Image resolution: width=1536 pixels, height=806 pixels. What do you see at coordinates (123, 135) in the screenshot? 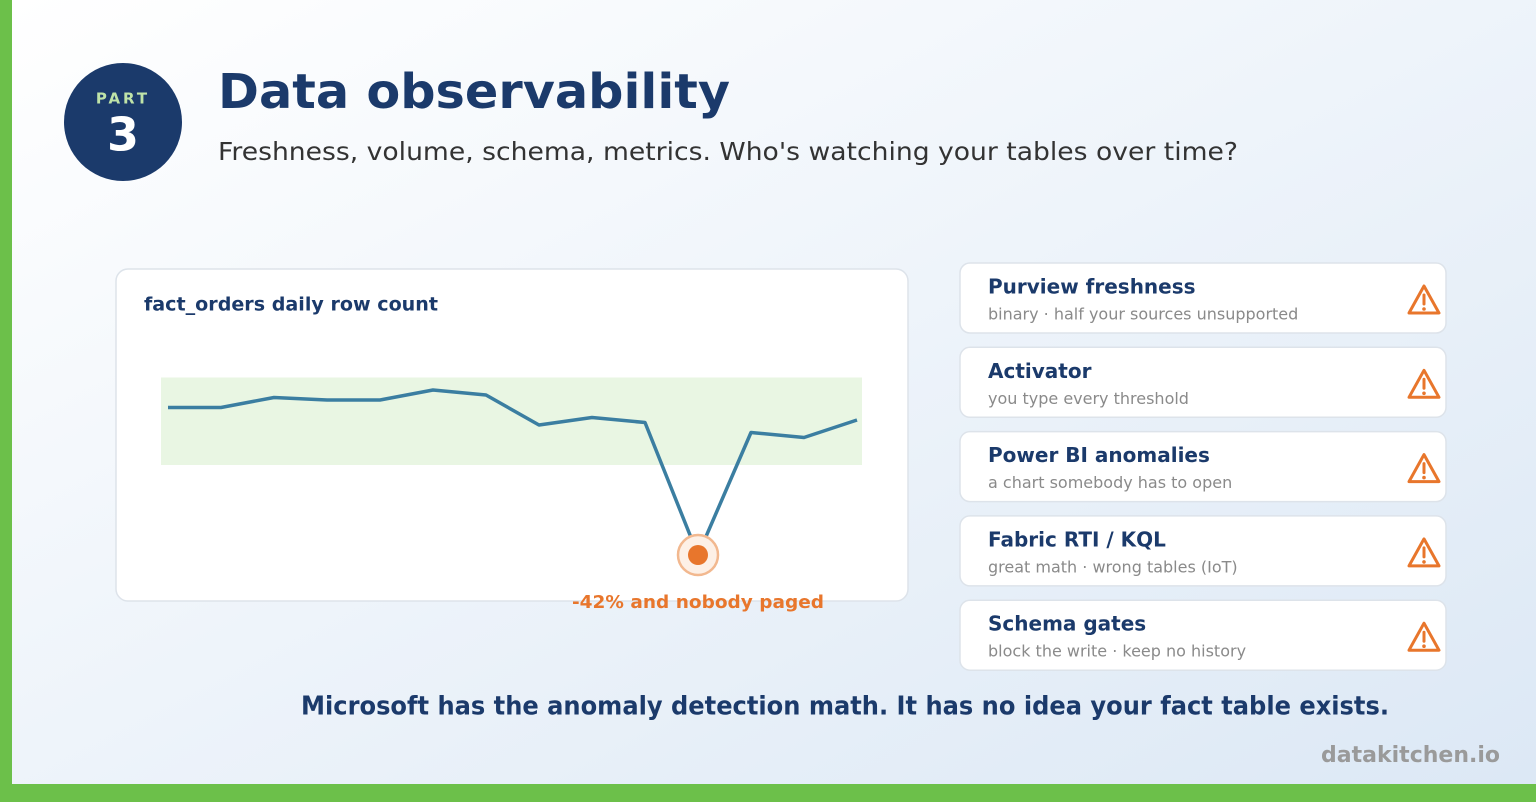
I see `badge-number: 3` at bounding box center [123, 135].